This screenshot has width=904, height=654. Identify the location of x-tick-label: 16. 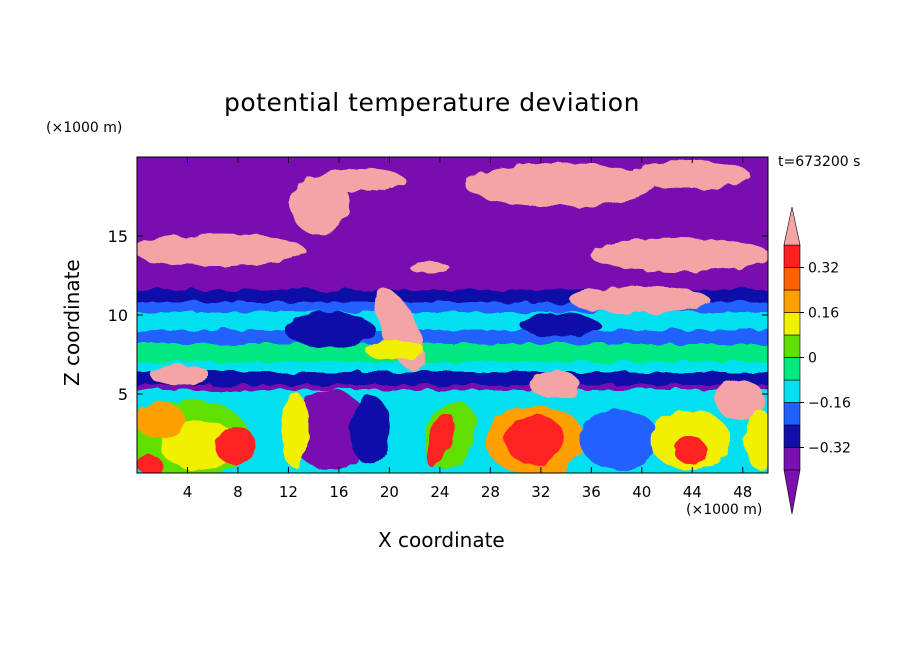
(338, 492).